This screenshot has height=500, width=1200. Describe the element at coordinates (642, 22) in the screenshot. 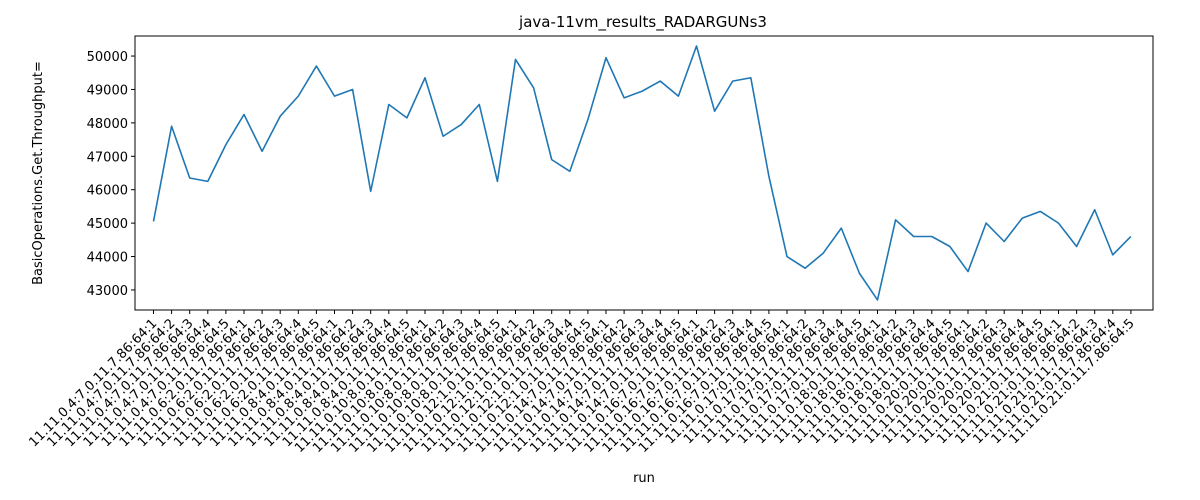

I see `chart-title: java-11vm_results_RADARGUNs3` at that location.